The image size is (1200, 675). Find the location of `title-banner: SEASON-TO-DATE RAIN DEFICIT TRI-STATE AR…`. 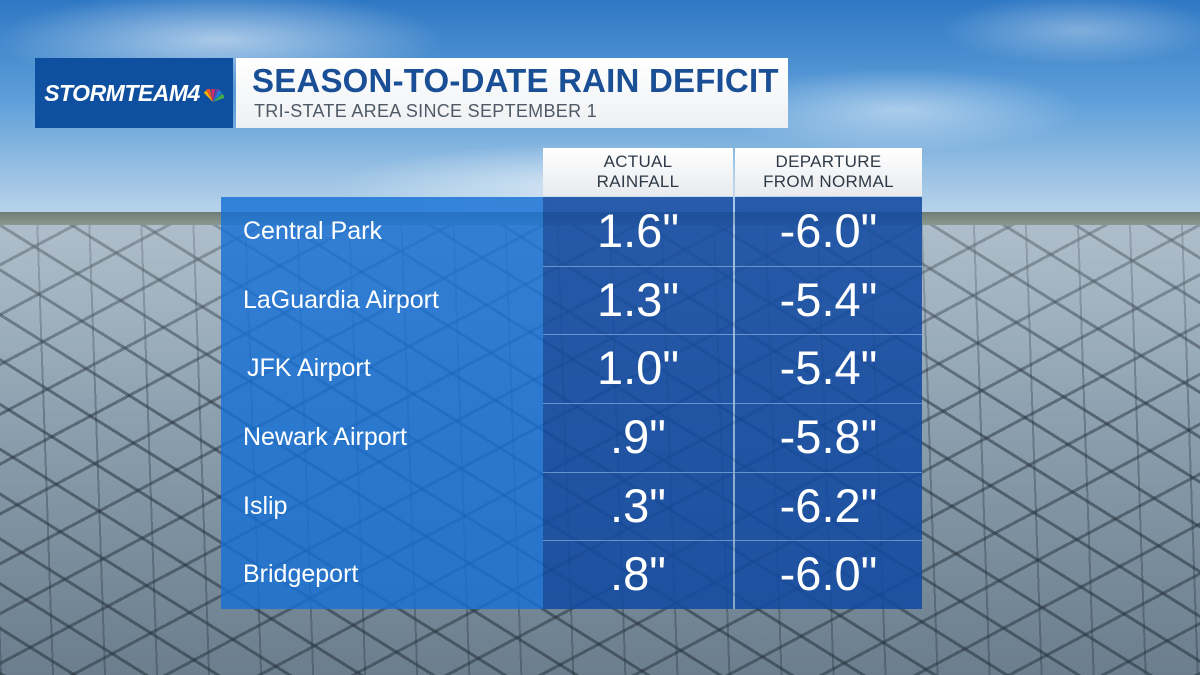

title-banner: SEASON-TO-DATE RAIN DEFICIT TRI-STATE AR… is located at coordinates (512, 93).